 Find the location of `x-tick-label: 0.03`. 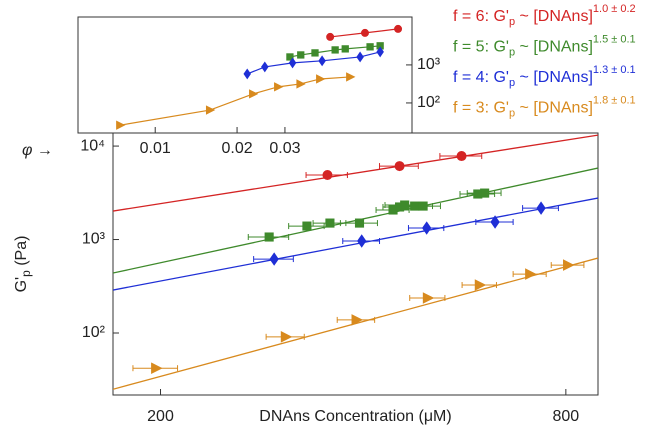

x-tick-label: 0.03 is located at coordinates (284, 148).